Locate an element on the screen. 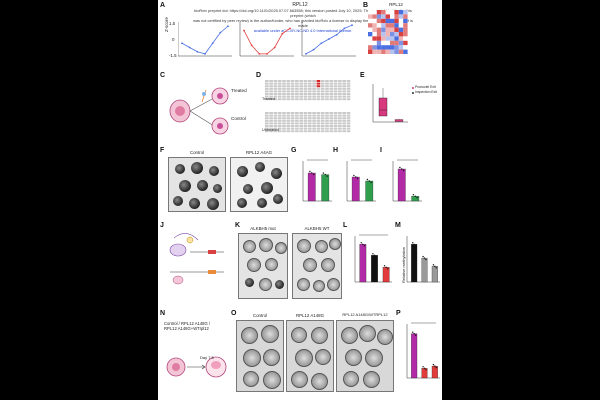 This screenshot has width=600, height=400. panel-label-g: G is located at coordinates (294, 150).